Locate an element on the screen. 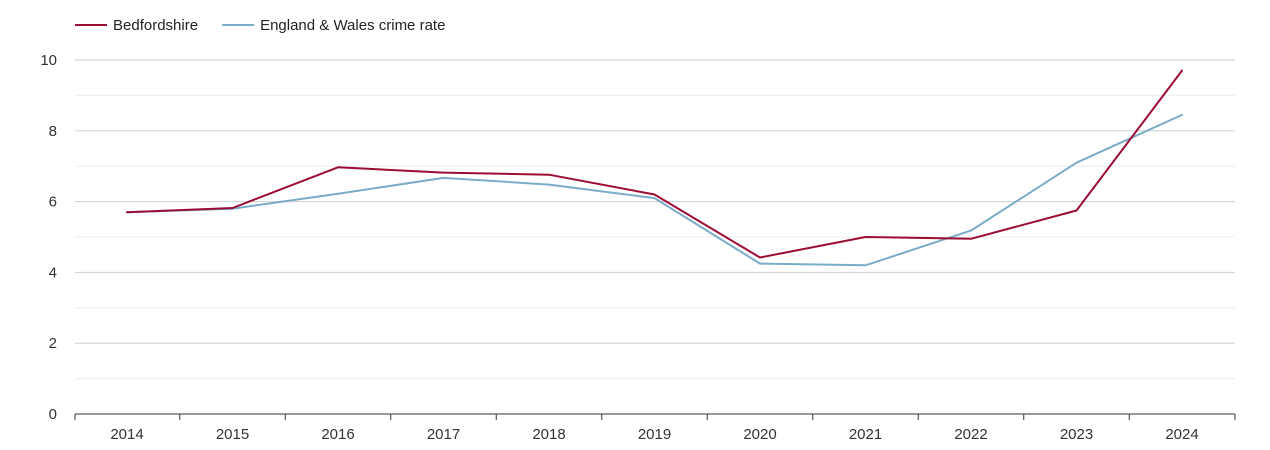 The image size is (1270, 450). y-tick-label: 0 is located at coordinates (53, 414).